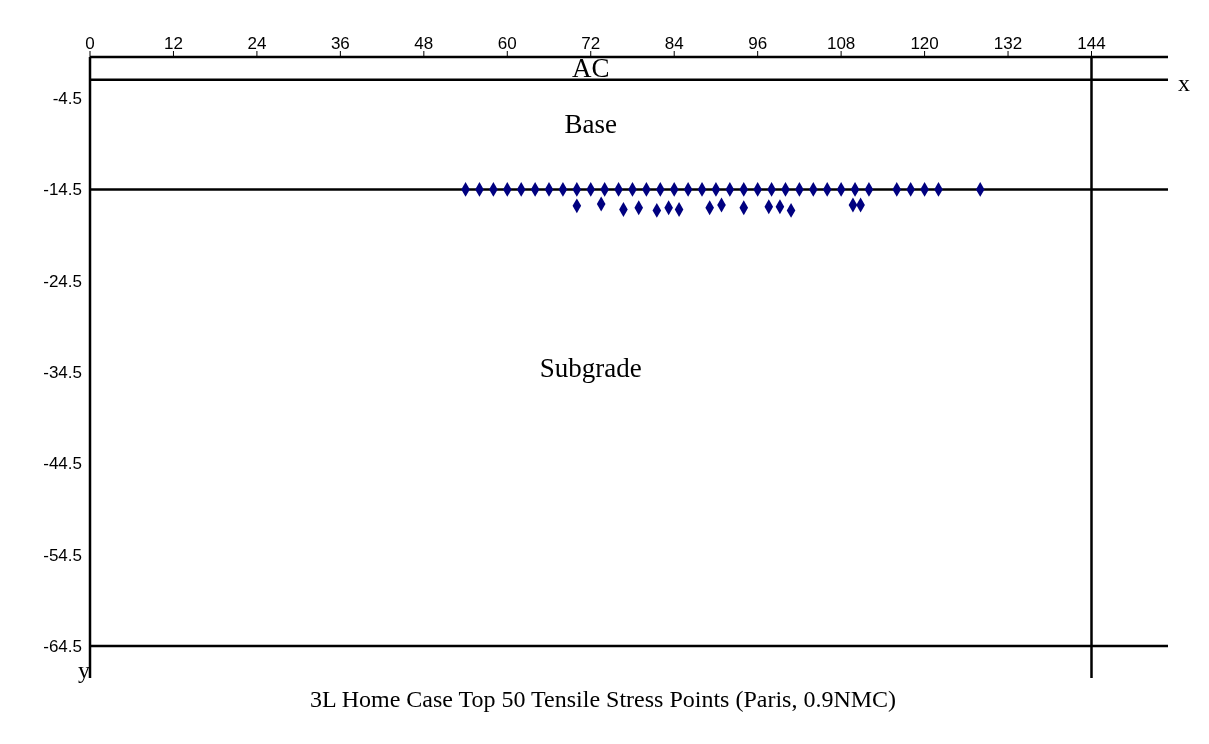 This screenshot has width=1209, height=744. I want to click on annotation: Base, so click(590, 123).